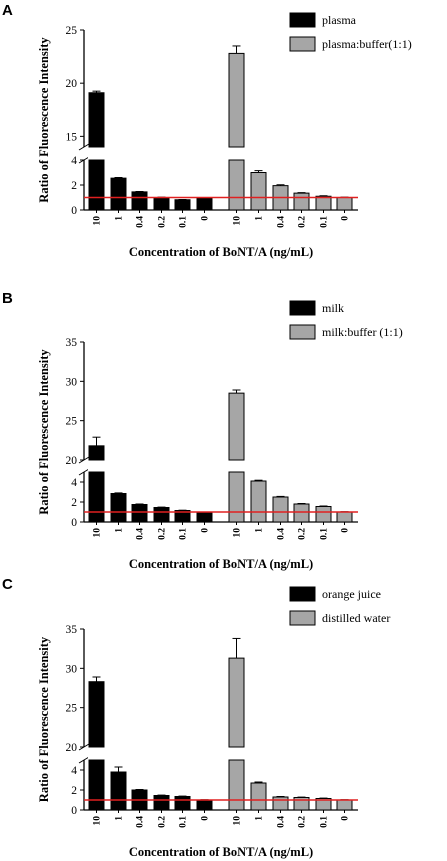 This screenshot has width=447, height=861. Describe the element at coordinates (367, 44) in the screenshot. I see `legend-label: plasma:buffer(1:1)` at that location.